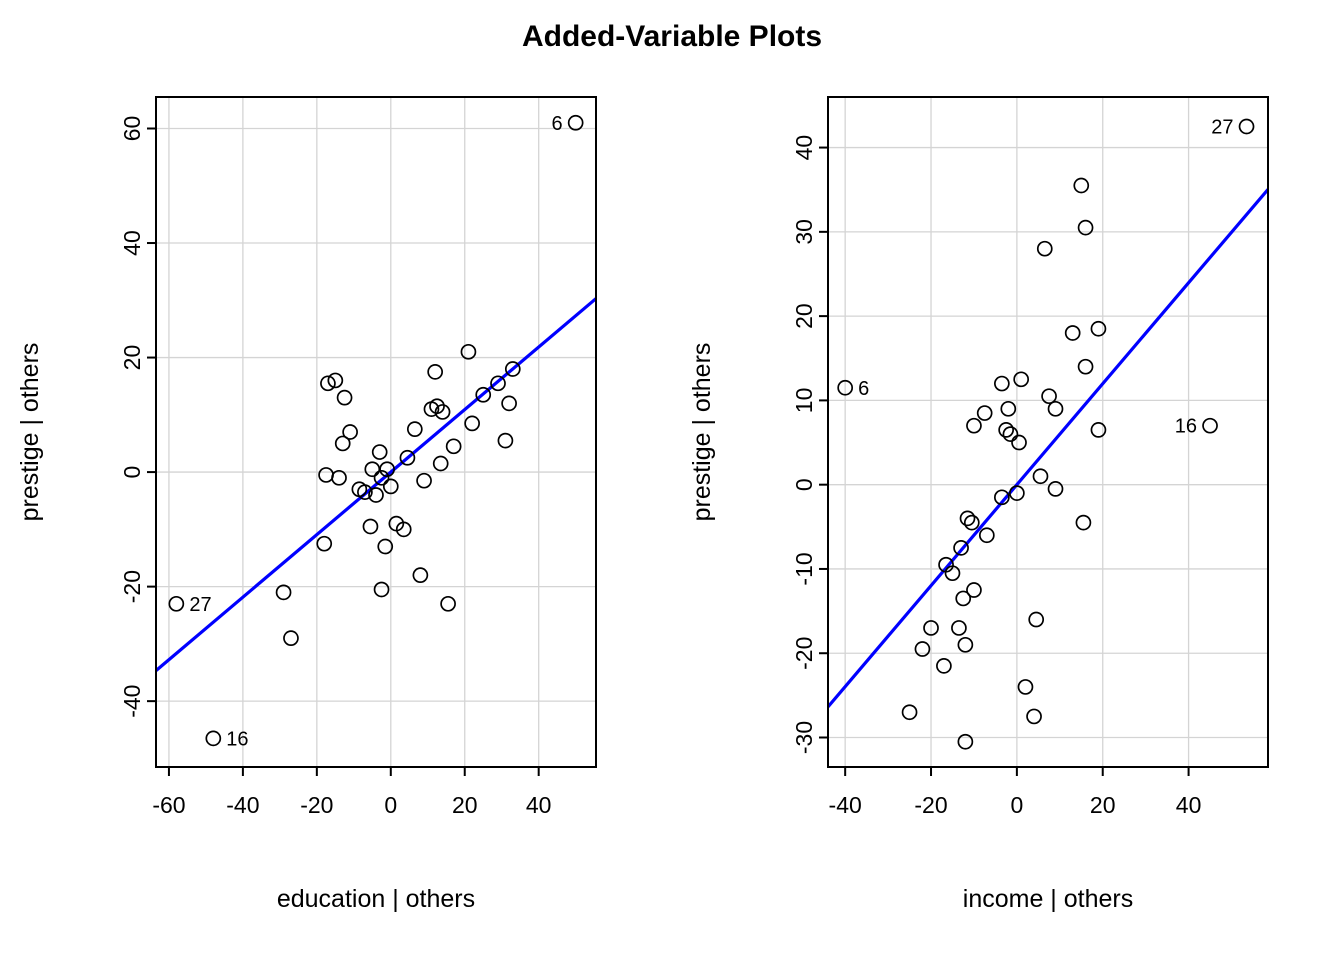  What do you see at coordinates (804, 737) in the screenshot?
I see `y-tick-label: -30` at bounding box center [804, 737].